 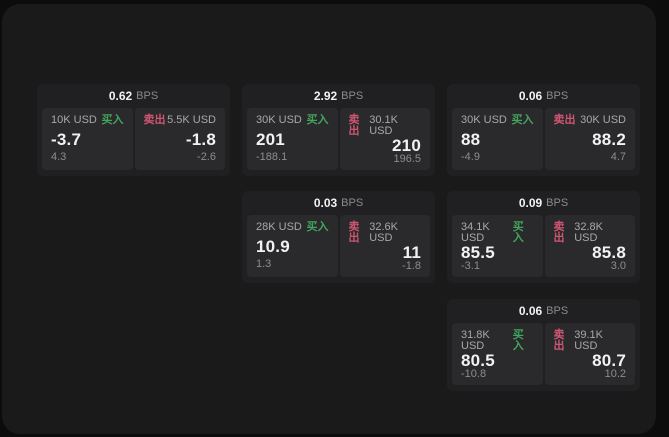 What do you see at coordinates (470, 266) in the screenshot?
I see `buy-change: -3.1` at bounding box center [470, 266].